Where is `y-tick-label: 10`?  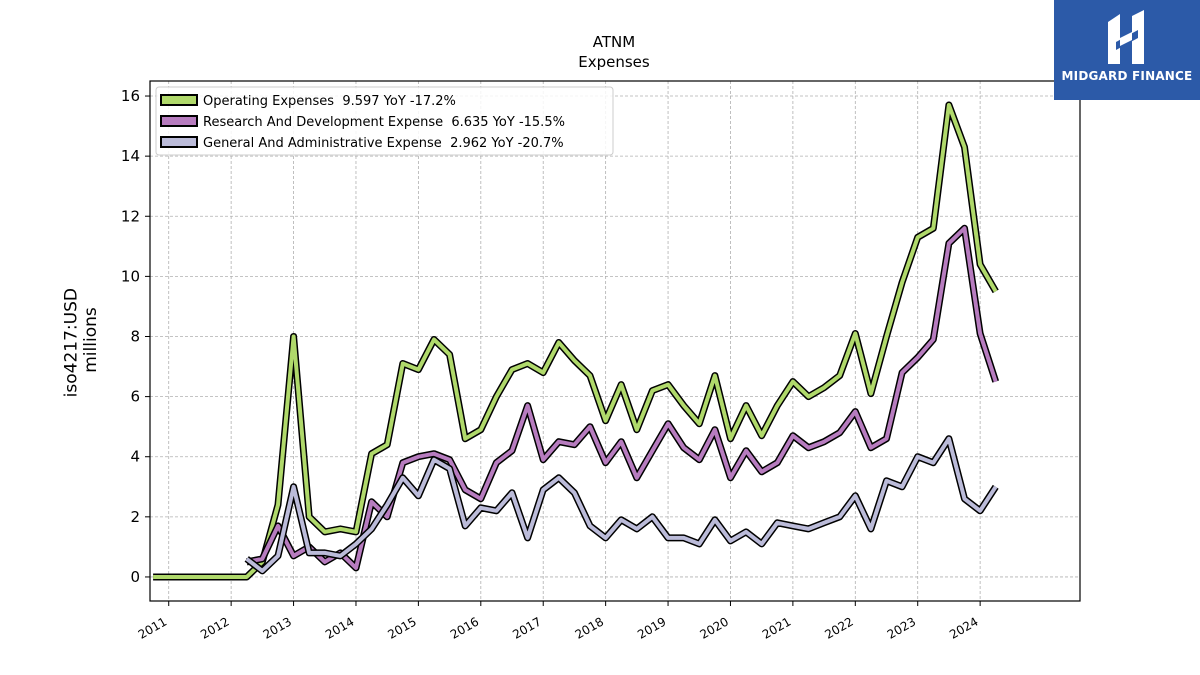
y-tick-label: 10 is located at coordinates (130, 276).